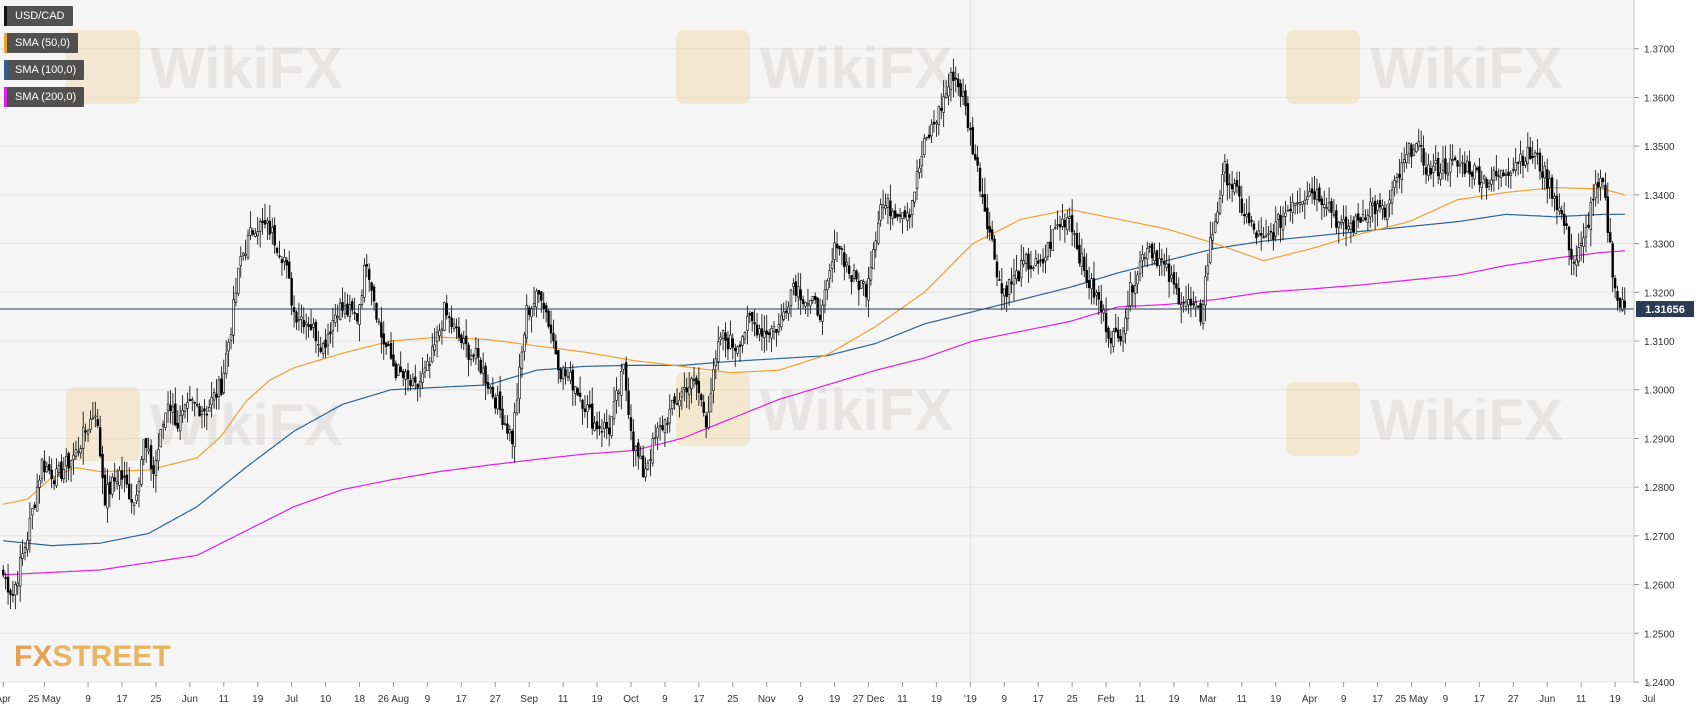 This screenshot has width=1707, height=712. I want to click on fxstreet-logo: FXSTREET, so click(92, 657).